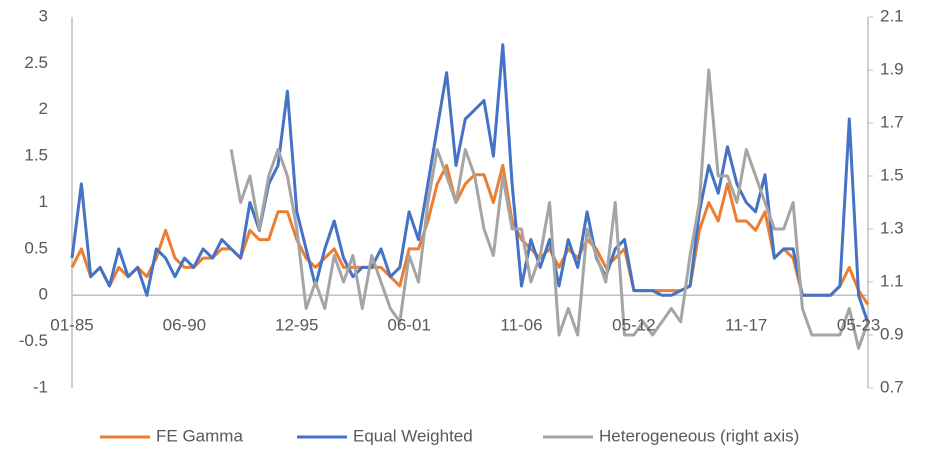 The height and width of the screenshot is (454, 932). Describe the element at coordinates (892, 121) in the screenshot. I see `y2-tick-label: 1.7` at that location.